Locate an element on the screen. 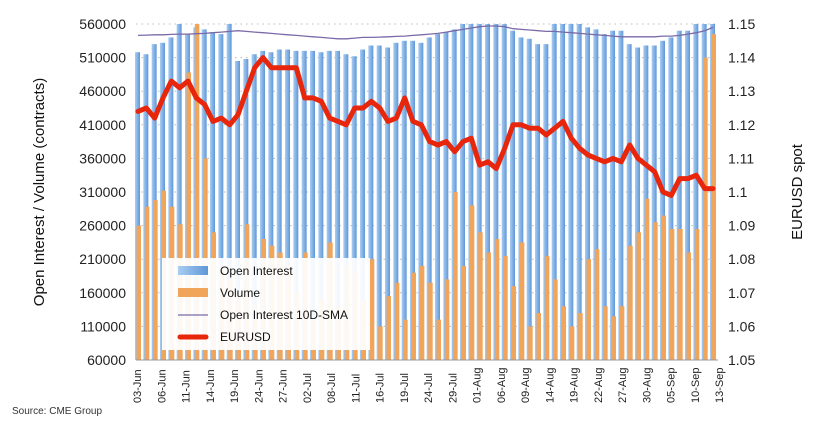  right-tick-label: 1.05 is located at coordinates (741, 360).